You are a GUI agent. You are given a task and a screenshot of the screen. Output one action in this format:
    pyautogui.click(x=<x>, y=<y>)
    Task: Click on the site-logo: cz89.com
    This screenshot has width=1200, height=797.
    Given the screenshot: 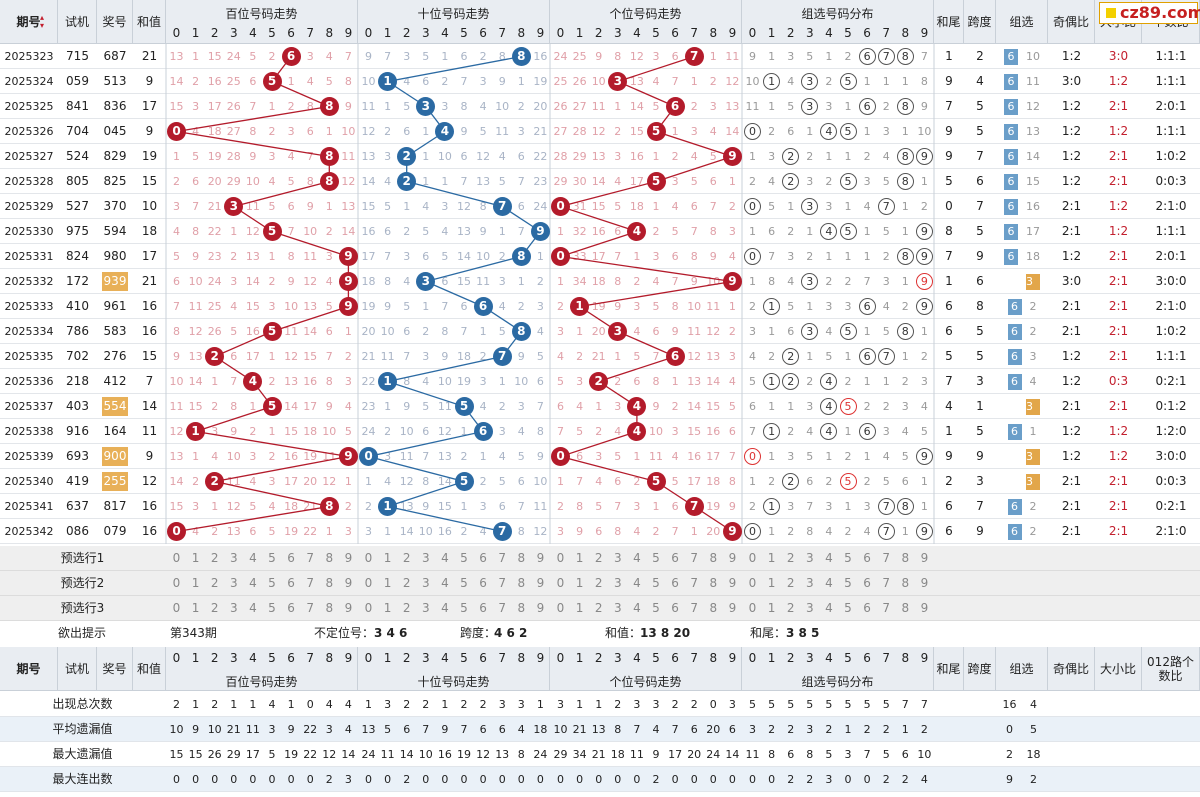 What is the action you would take?
    pyautogui.click(x=1149, y=13)
    